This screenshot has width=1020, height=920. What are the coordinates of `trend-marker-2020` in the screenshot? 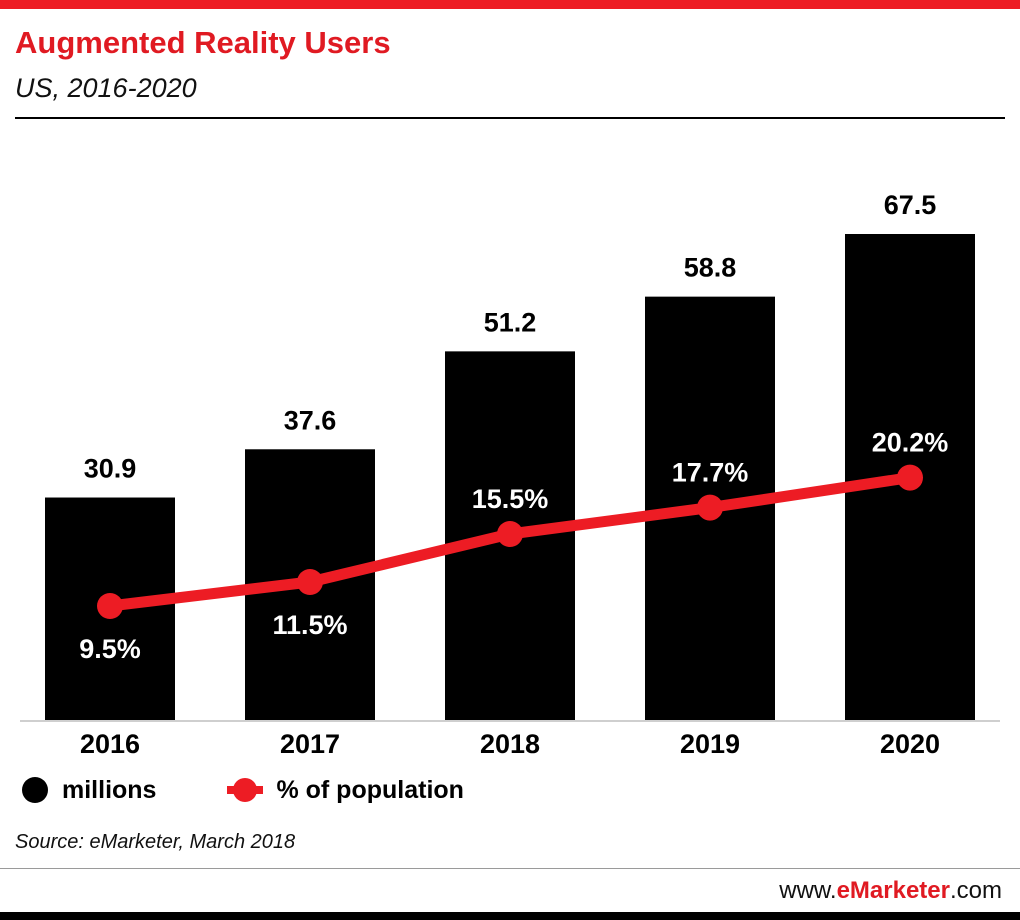 It's located at (910, 477).